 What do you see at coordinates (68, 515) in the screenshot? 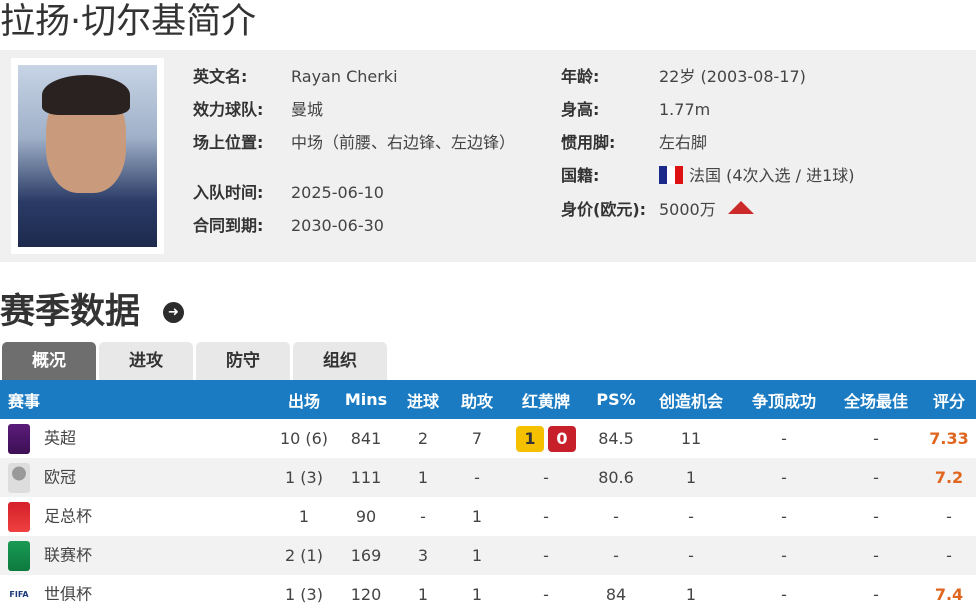
I see `competition-name: 足总杯` at bounding box center [68, 515].